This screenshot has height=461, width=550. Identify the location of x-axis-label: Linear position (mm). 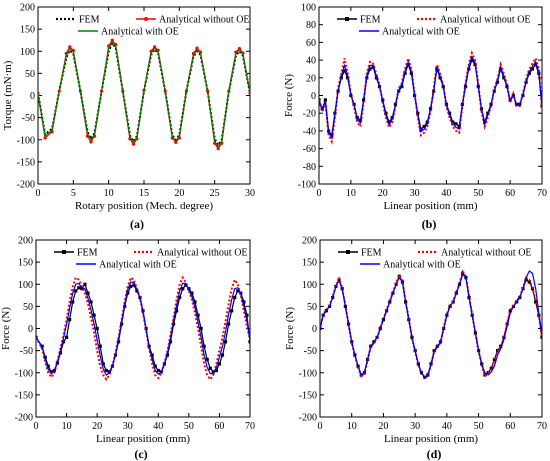
(430, 206).